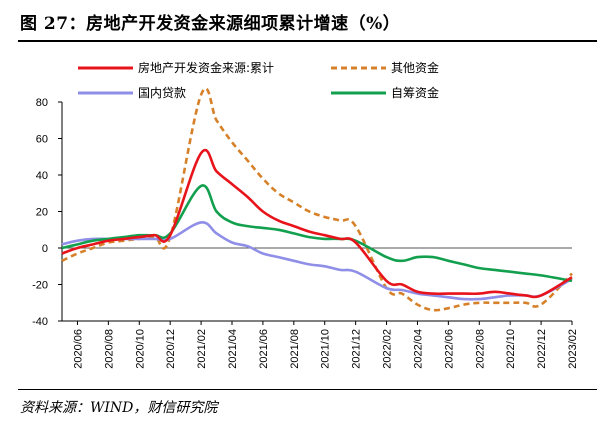  I want to click on x-tick-label: 2022/10, so click(511, 349).